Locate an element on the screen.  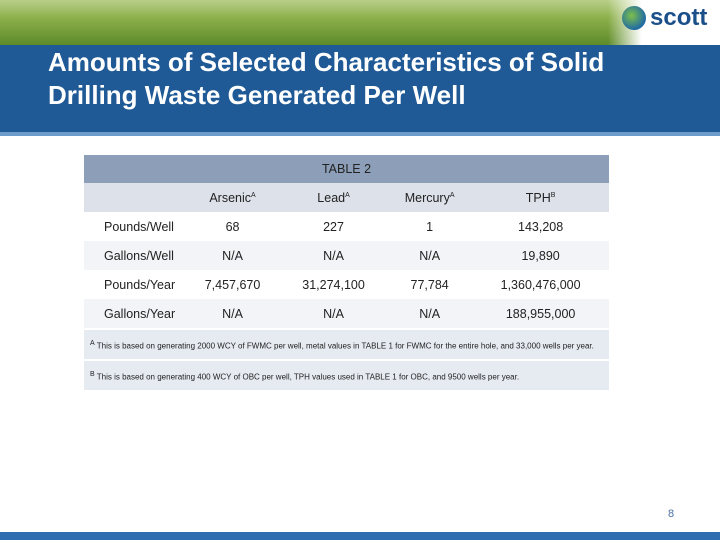
row-label: Pounds/Well is located at coordinates (134, 226).